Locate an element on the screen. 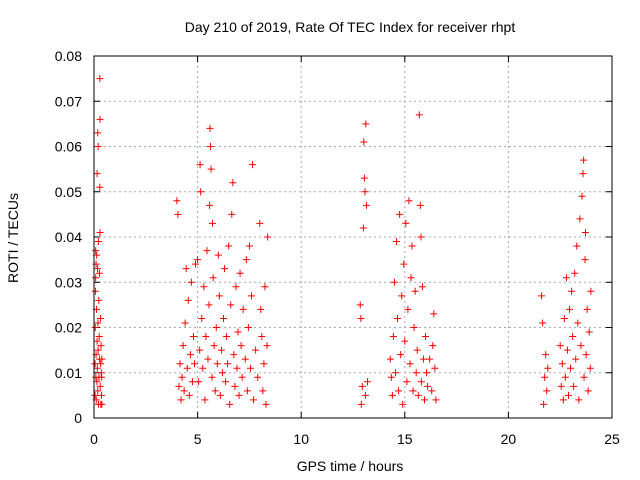  x-tick-label: 15 is located at coordinates (405, 439).